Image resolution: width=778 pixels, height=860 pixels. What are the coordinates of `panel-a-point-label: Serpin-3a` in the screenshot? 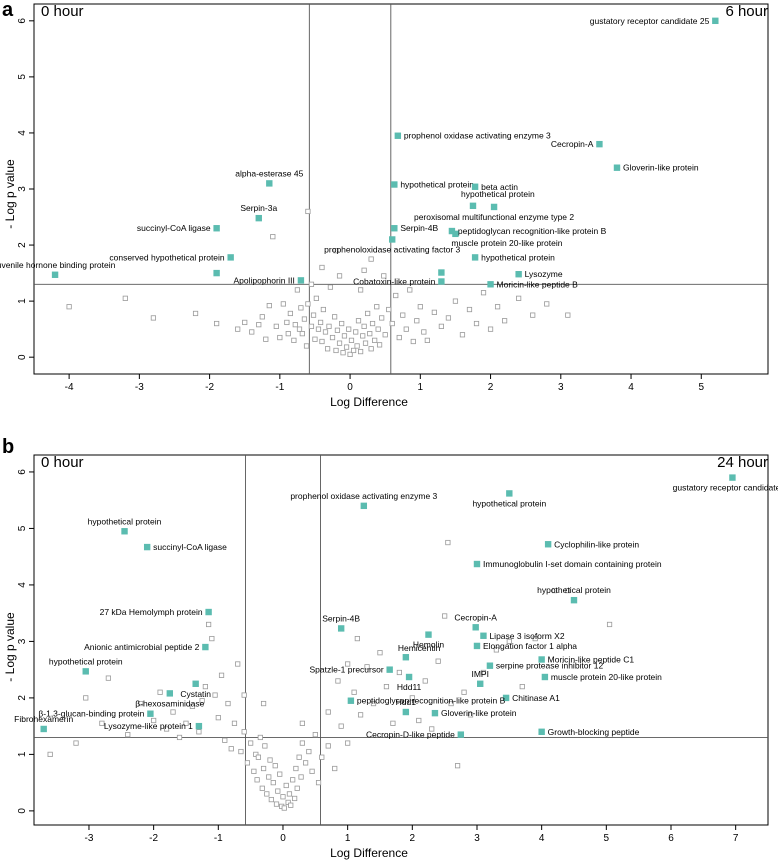 It's located at (258, 208).